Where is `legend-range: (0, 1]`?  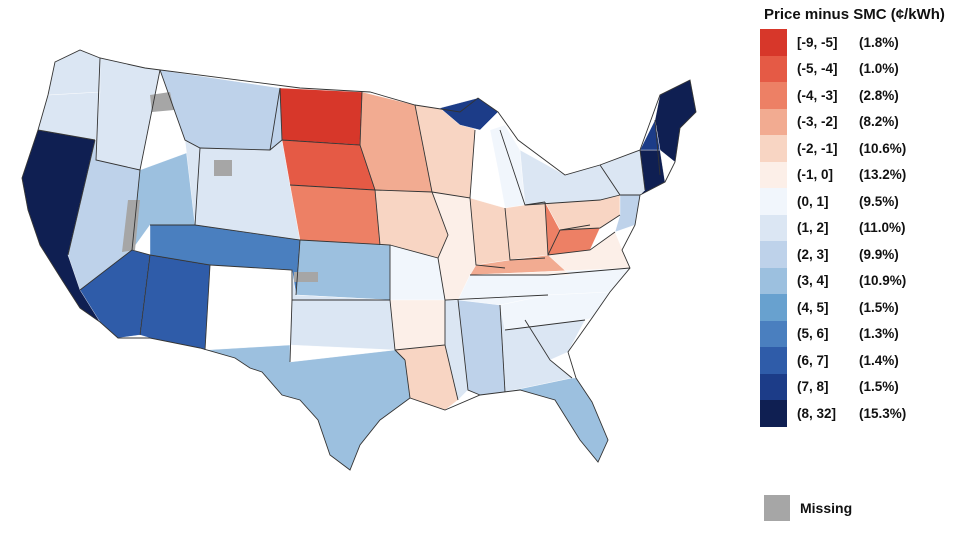 legend-range: (0, 1] is located at coordinates (813, 201).